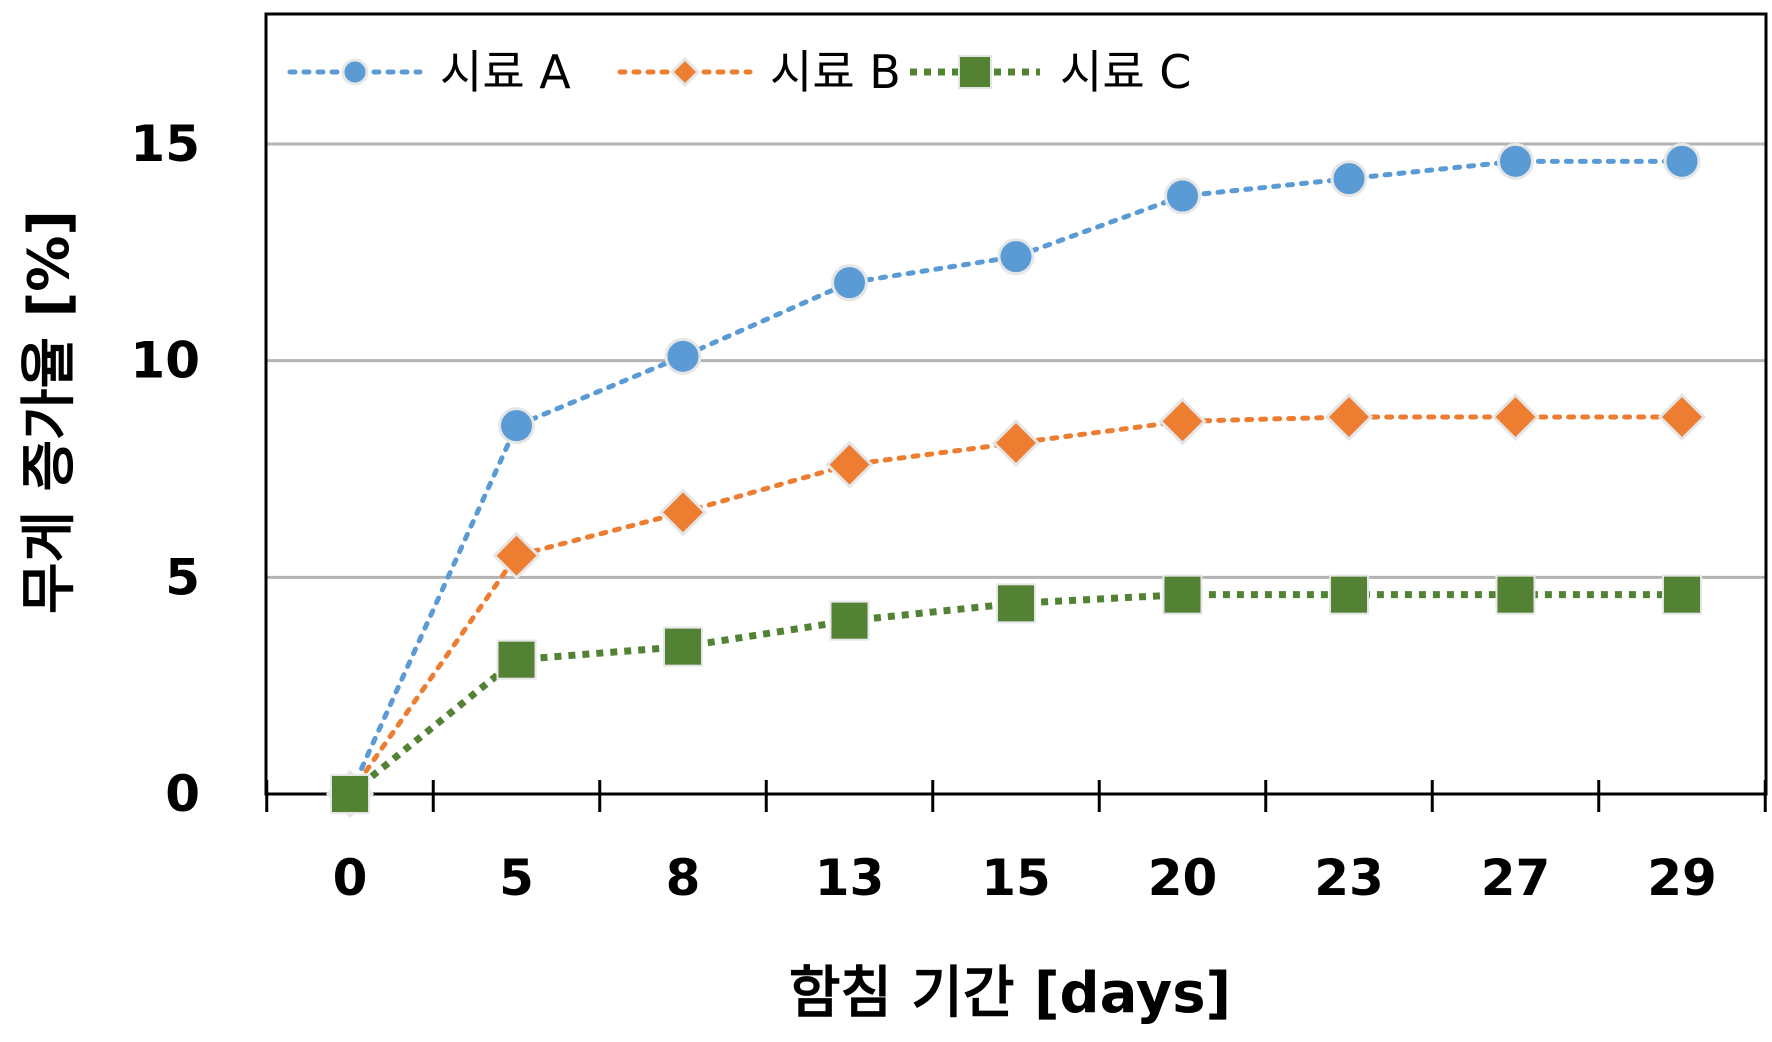  I want to click on y-tick-label: 15, so click(165, 144).